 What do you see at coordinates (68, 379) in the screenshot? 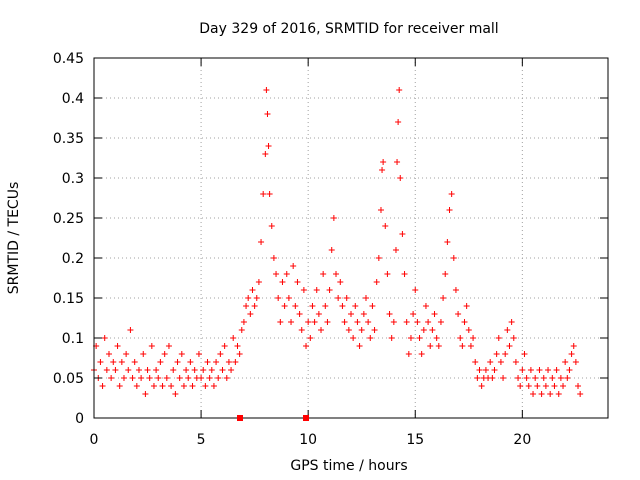
I see `y-tick-label: 0.05` at bounding box center [68, 379].